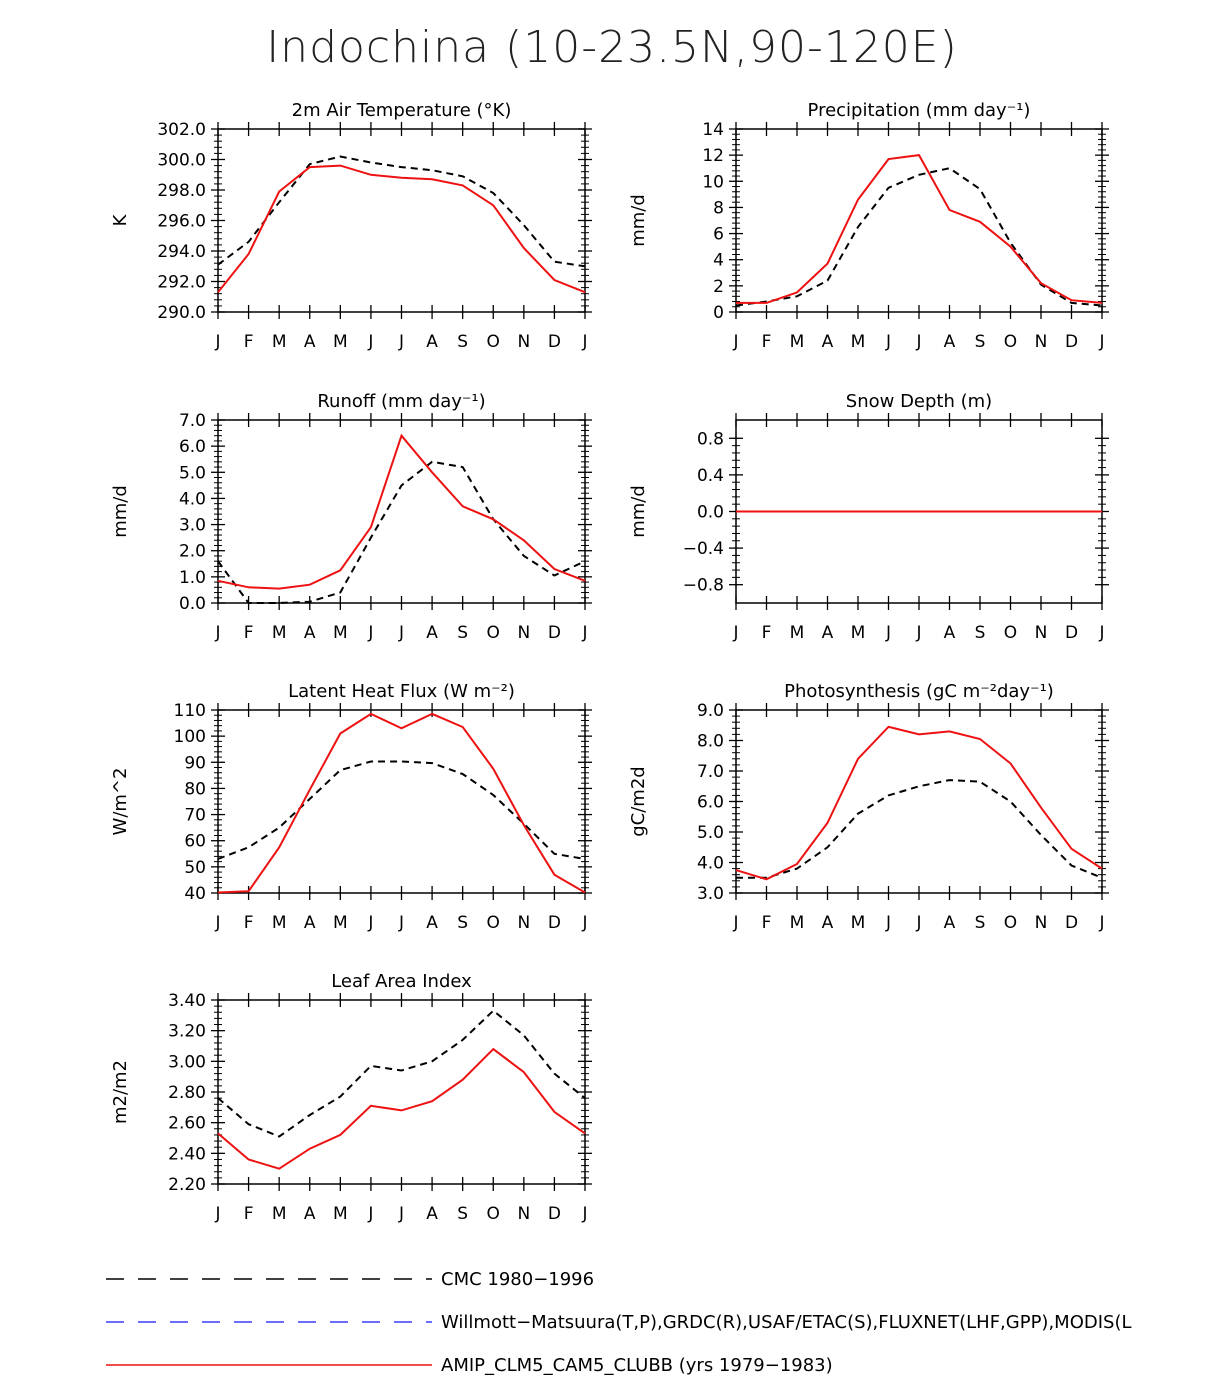 The image size is (1224, 1379). Describe the element at coordinates (401, 981) in the screenshot. I see `panel-title: Leaf Area Index` at that location.